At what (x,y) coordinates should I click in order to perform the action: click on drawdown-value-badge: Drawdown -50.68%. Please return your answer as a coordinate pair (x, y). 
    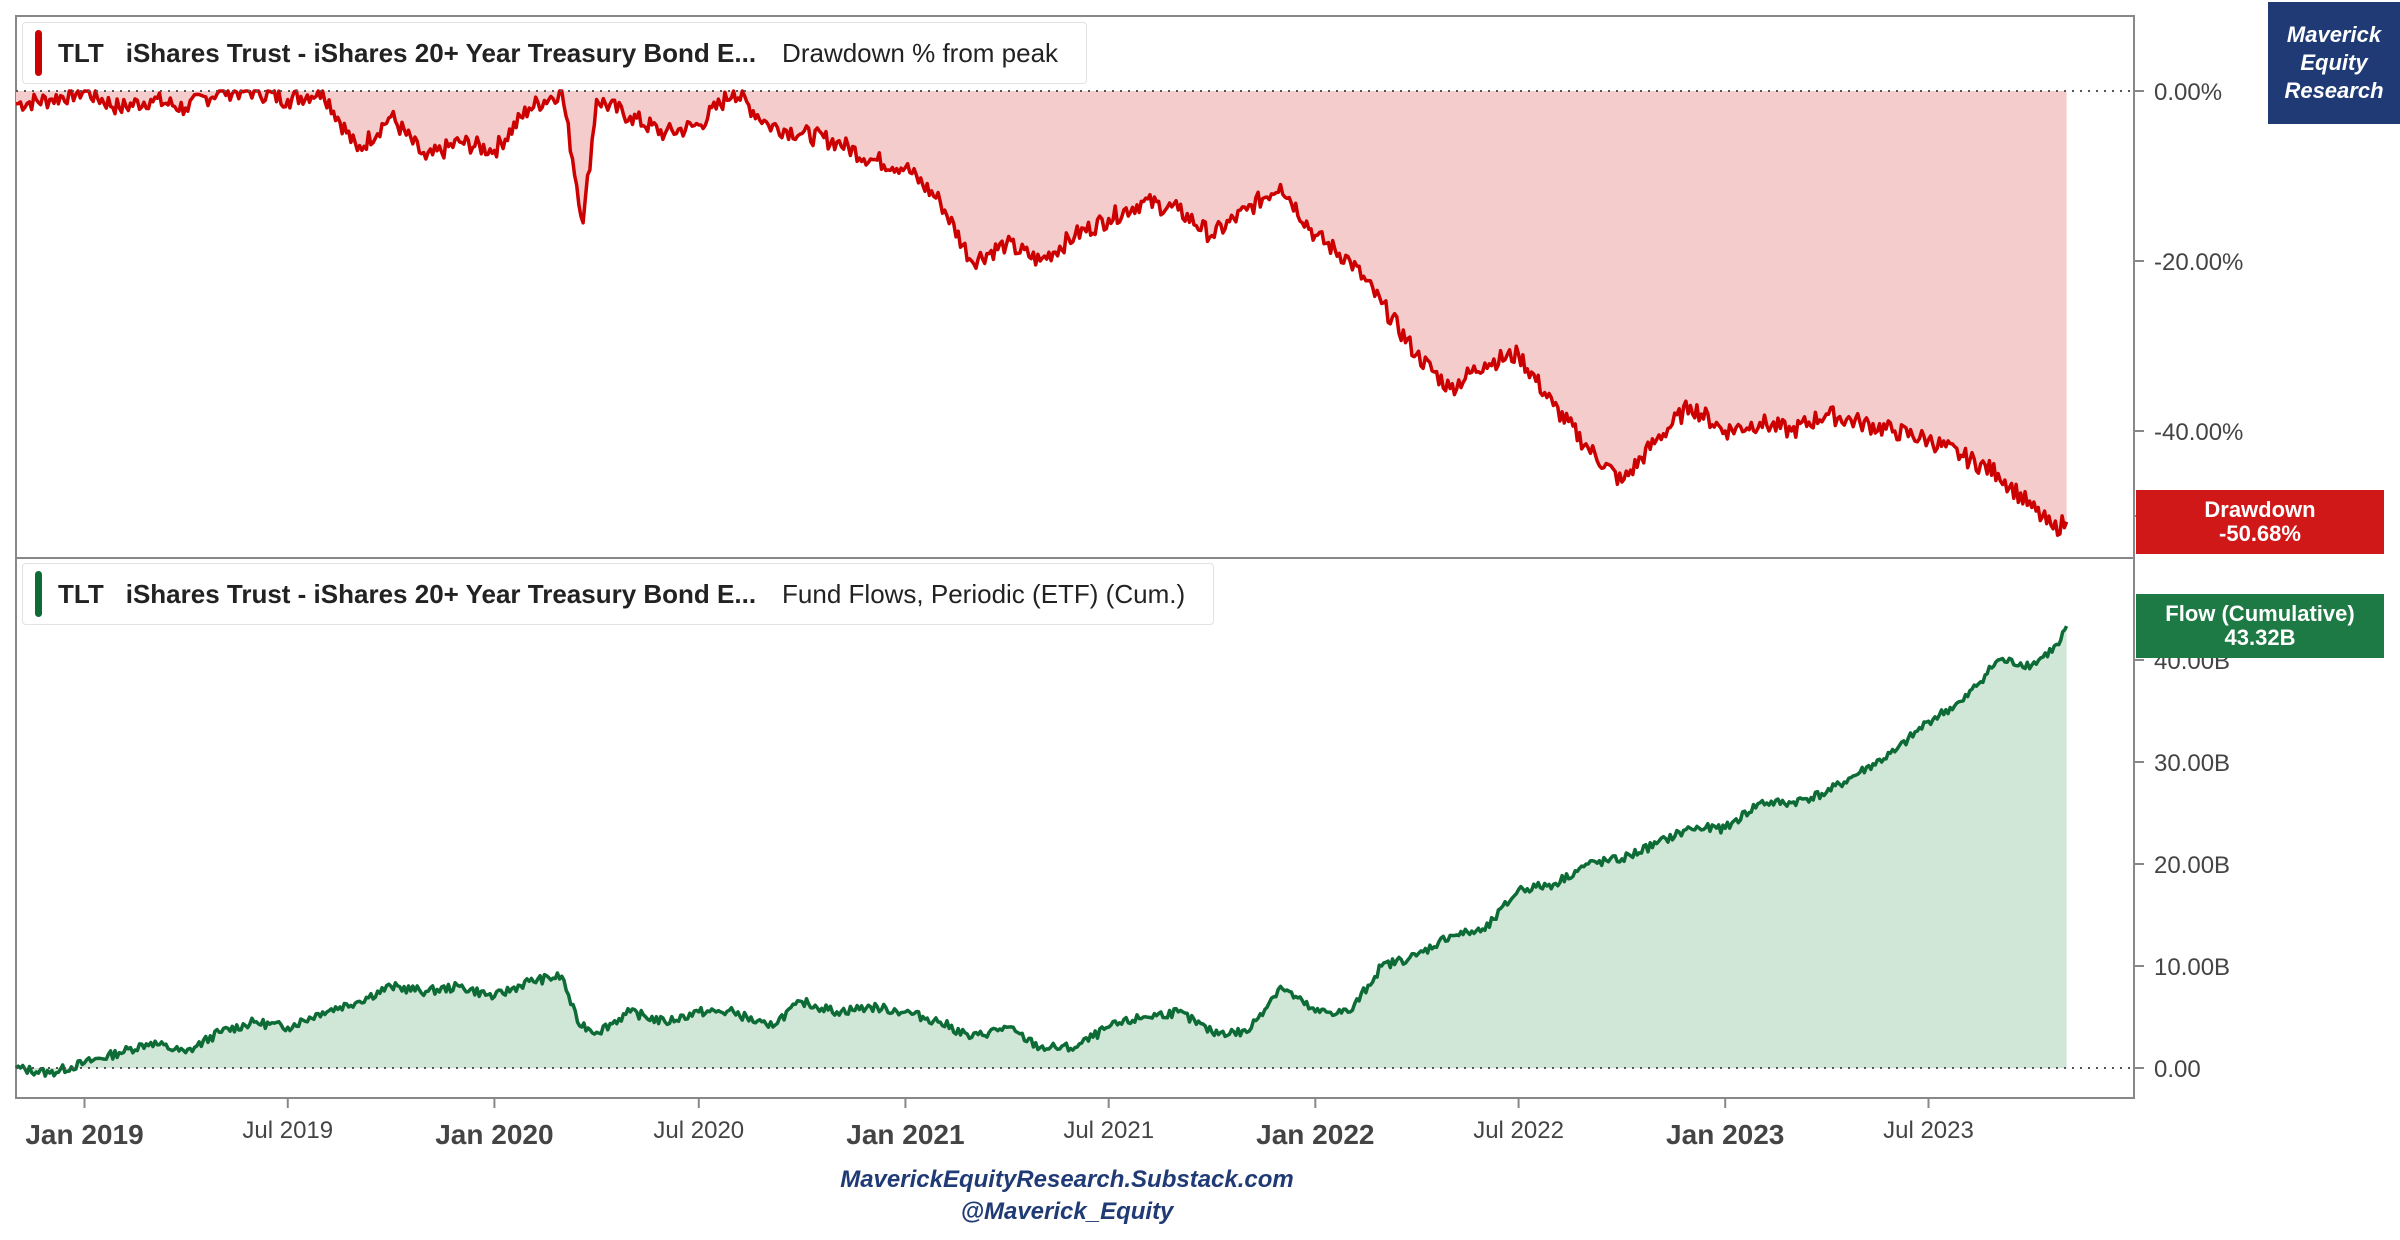
    Looking at the image, I should click on (2260, 522).